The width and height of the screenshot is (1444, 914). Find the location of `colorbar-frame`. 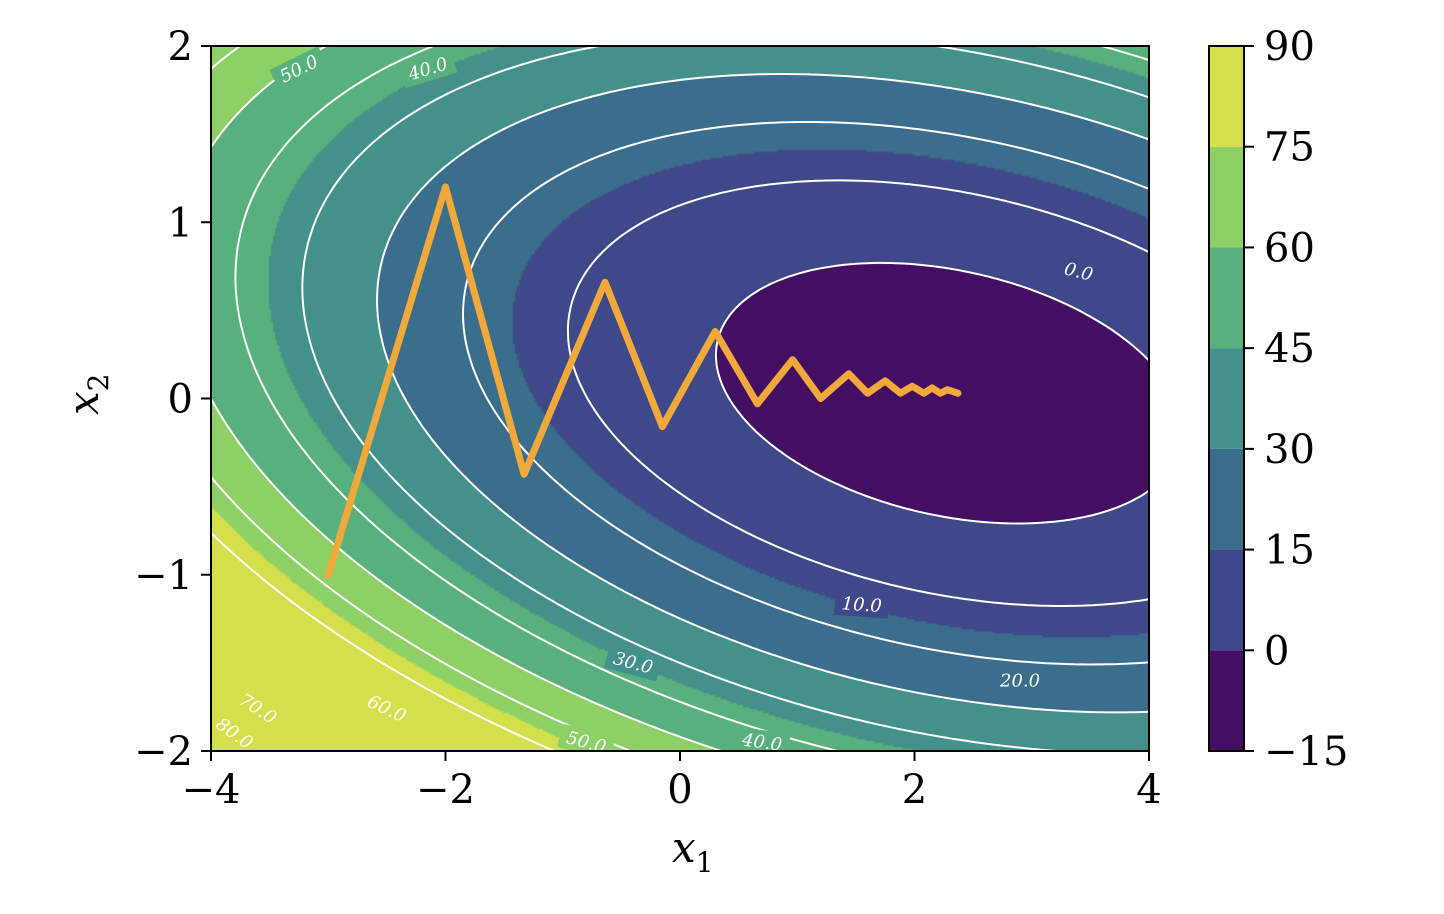

colorbar-frame is located at coordinates (1226, 398).